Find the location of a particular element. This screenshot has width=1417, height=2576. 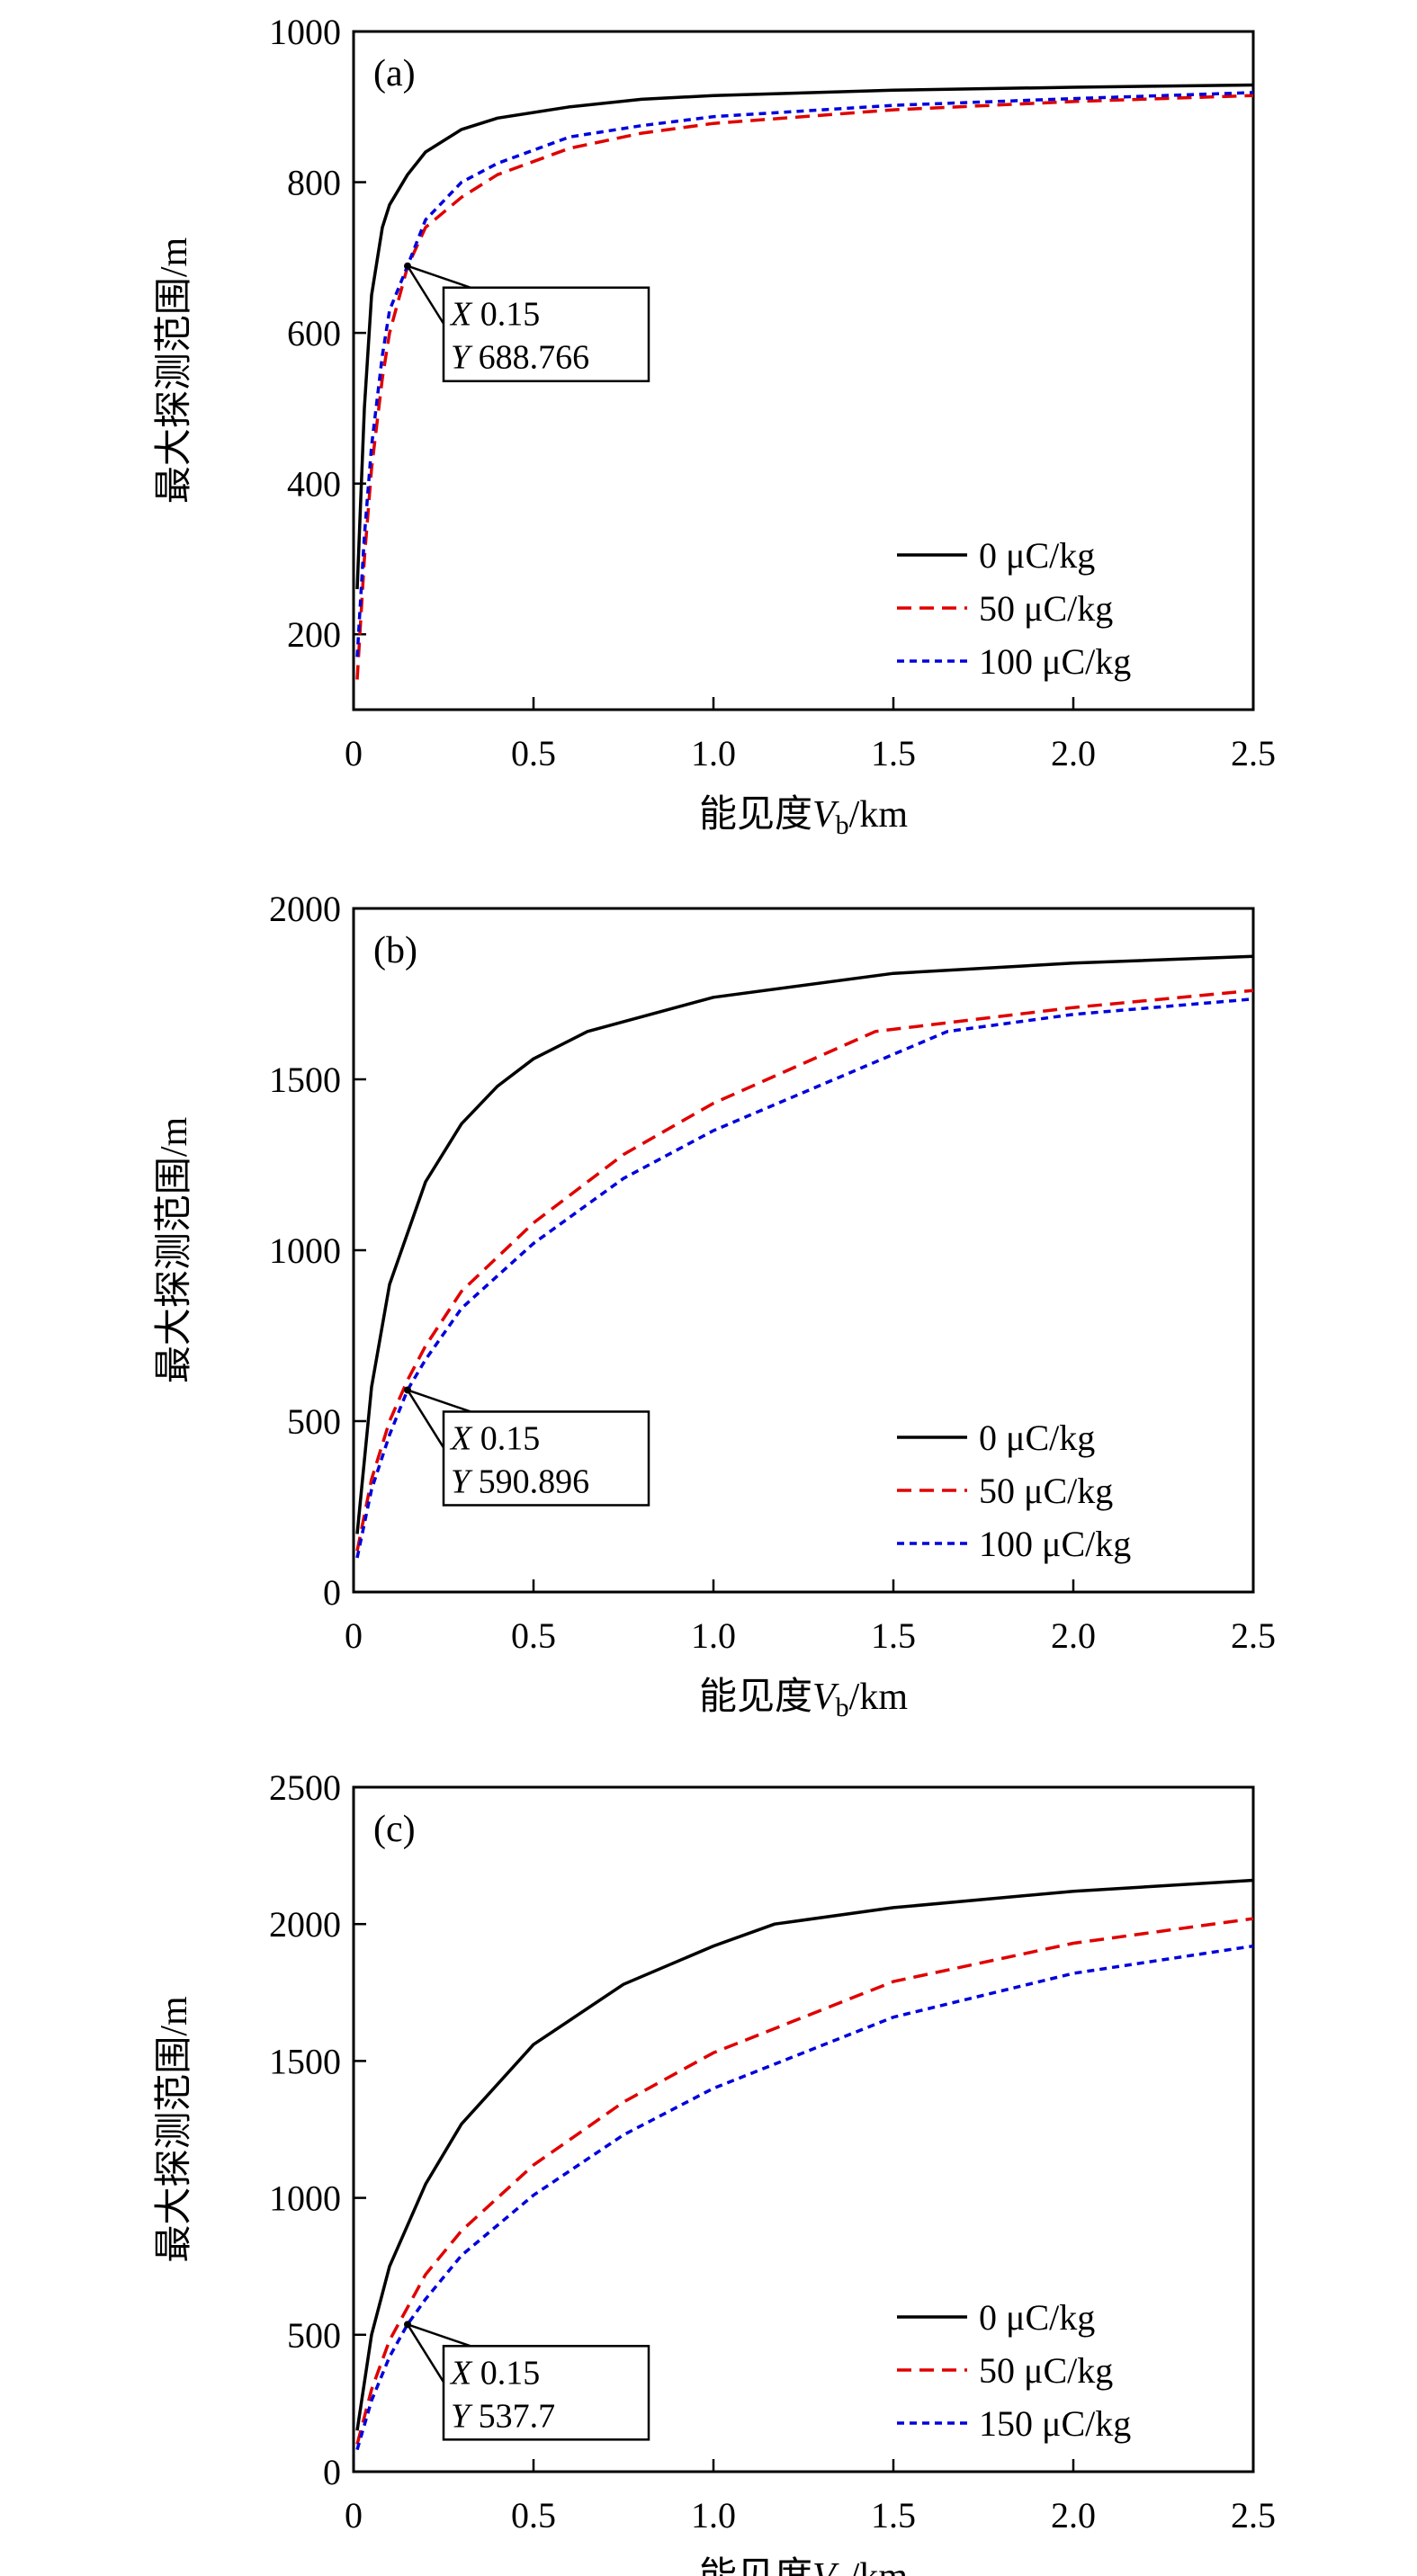

annotation-y: Y 537.7 is located at coordinates (503, 2416).